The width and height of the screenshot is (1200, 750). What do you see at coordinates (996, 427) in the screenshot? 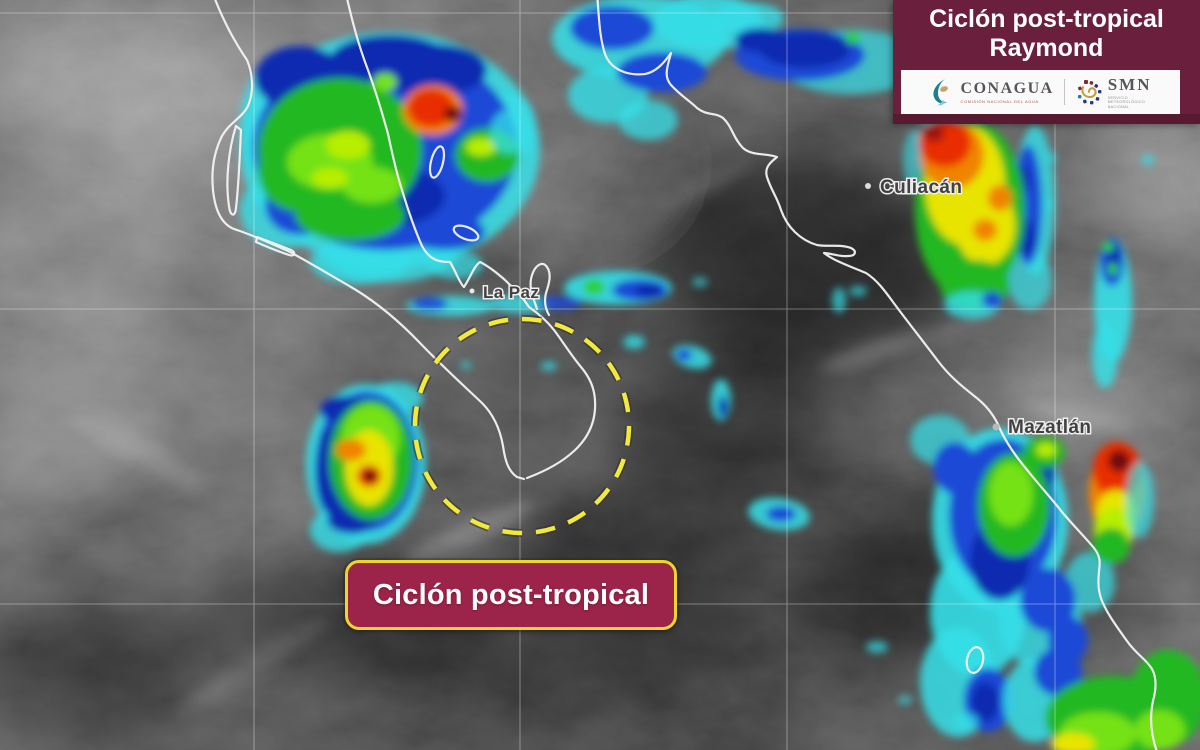
I see `city-dot-mazatlan` at bounding box center [996, 427].